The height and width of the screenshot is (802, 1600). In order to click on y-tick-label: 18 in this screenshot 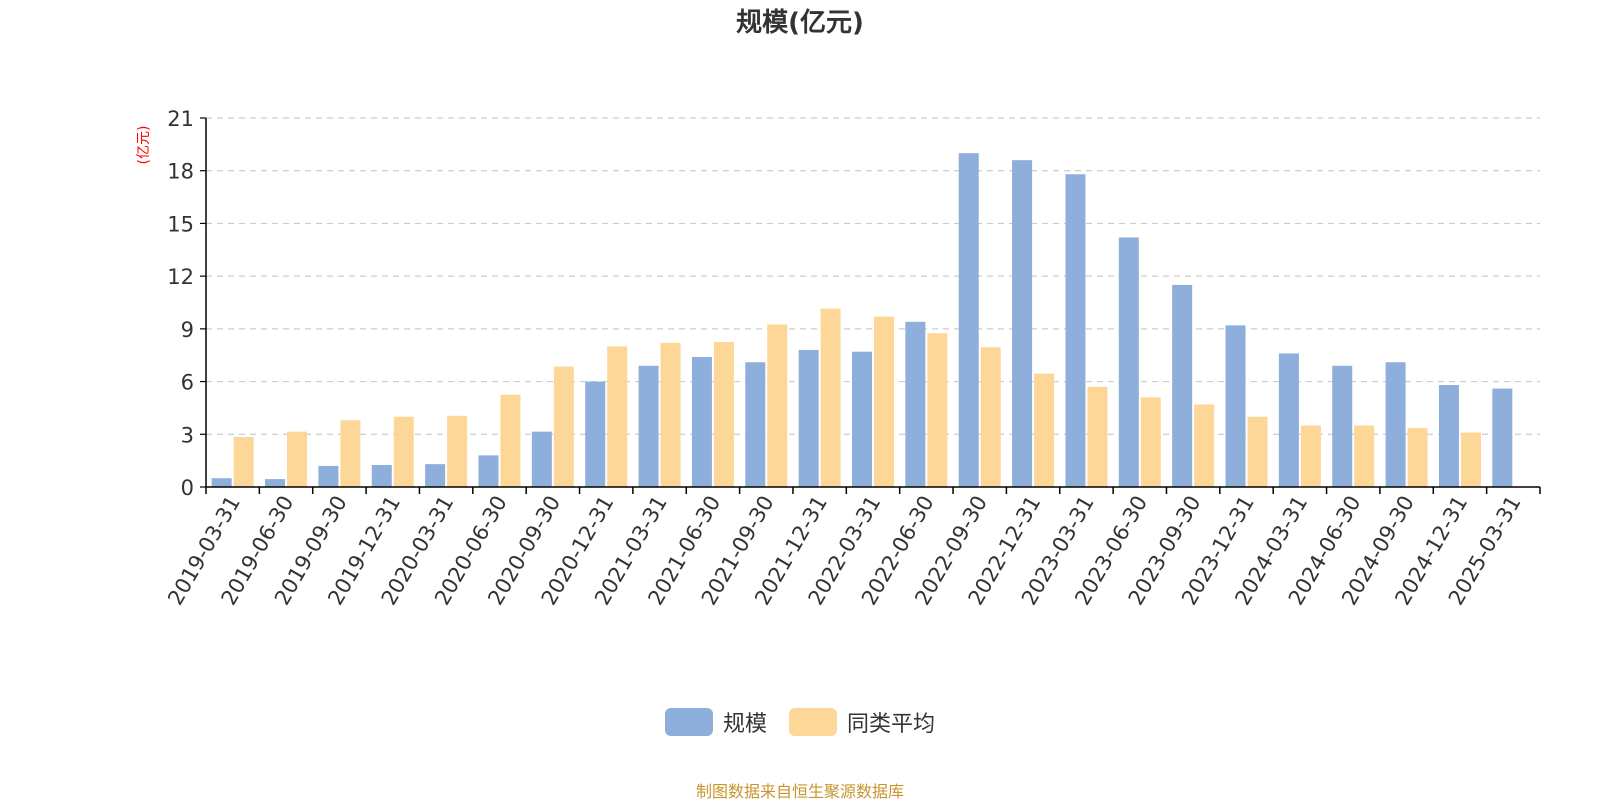, I will do `click(180, 172)`.